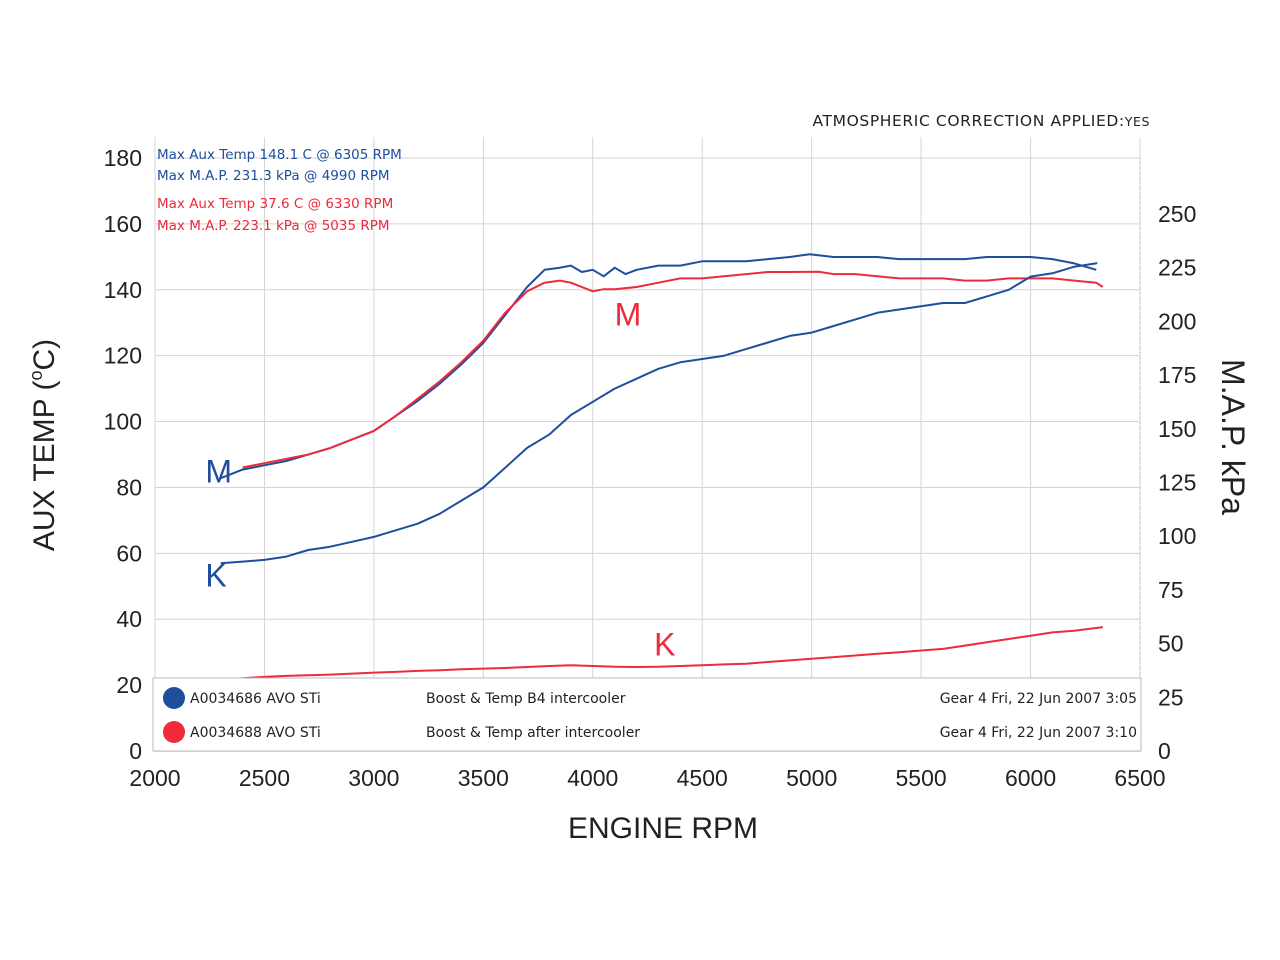 This screenshot has width=1280, height=960. What do you see at coordinates (123, 422) in the screenshot?
I see `y-left-tick-label: 100` at bounding box center [123, 422].